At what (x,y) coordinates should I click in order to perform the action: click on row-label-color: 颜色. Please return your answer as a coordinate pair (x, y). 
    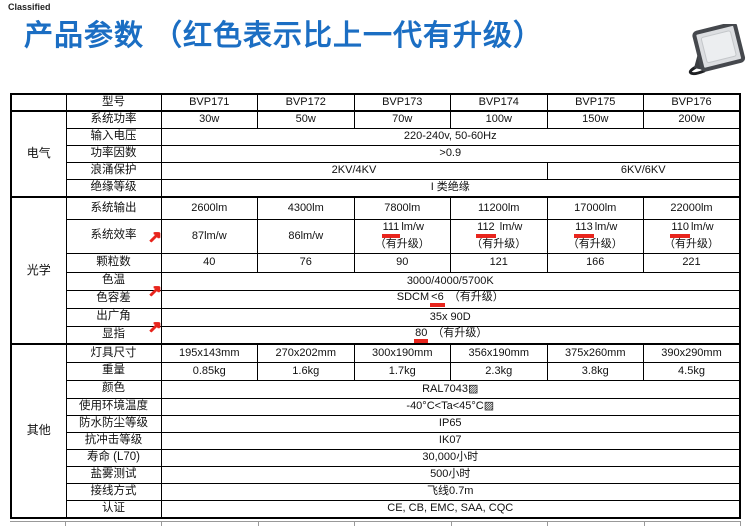
    Looking at the image, I should click on (113, 389).